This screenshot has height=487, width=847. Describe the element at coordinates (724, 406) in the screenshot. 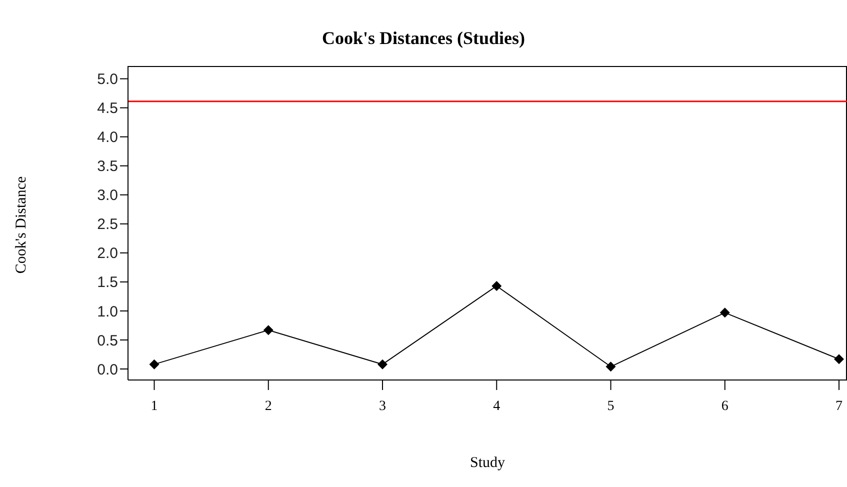

I see `x-tick-label: 6` at that location.